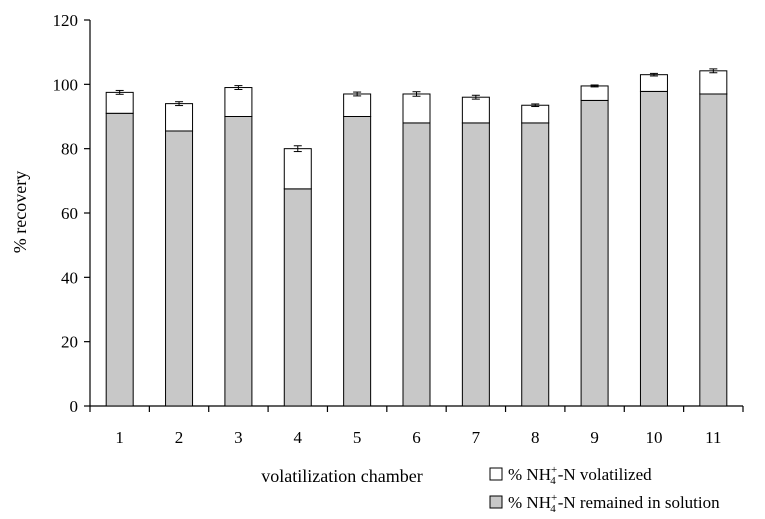 This screenshot has height=519, width=765. Describe the element at coordinates (357, 437) in the screenshot. I see `x-tick-label: 5` at that location.